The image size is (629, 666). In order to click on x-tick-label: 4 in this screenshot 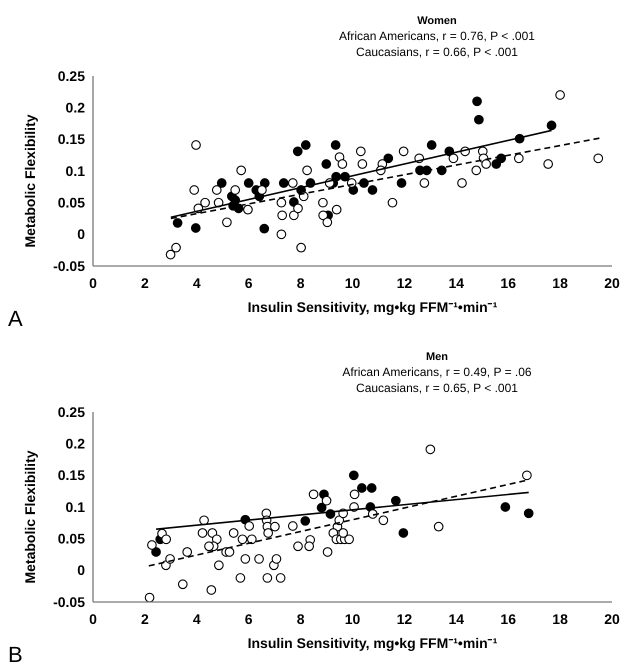, I will do `click(196, 283)`.